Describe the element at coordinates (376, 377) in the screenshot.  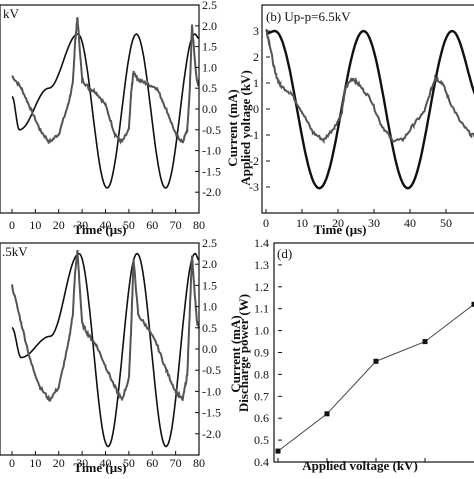
I see `panel-d-power-line` at that location.